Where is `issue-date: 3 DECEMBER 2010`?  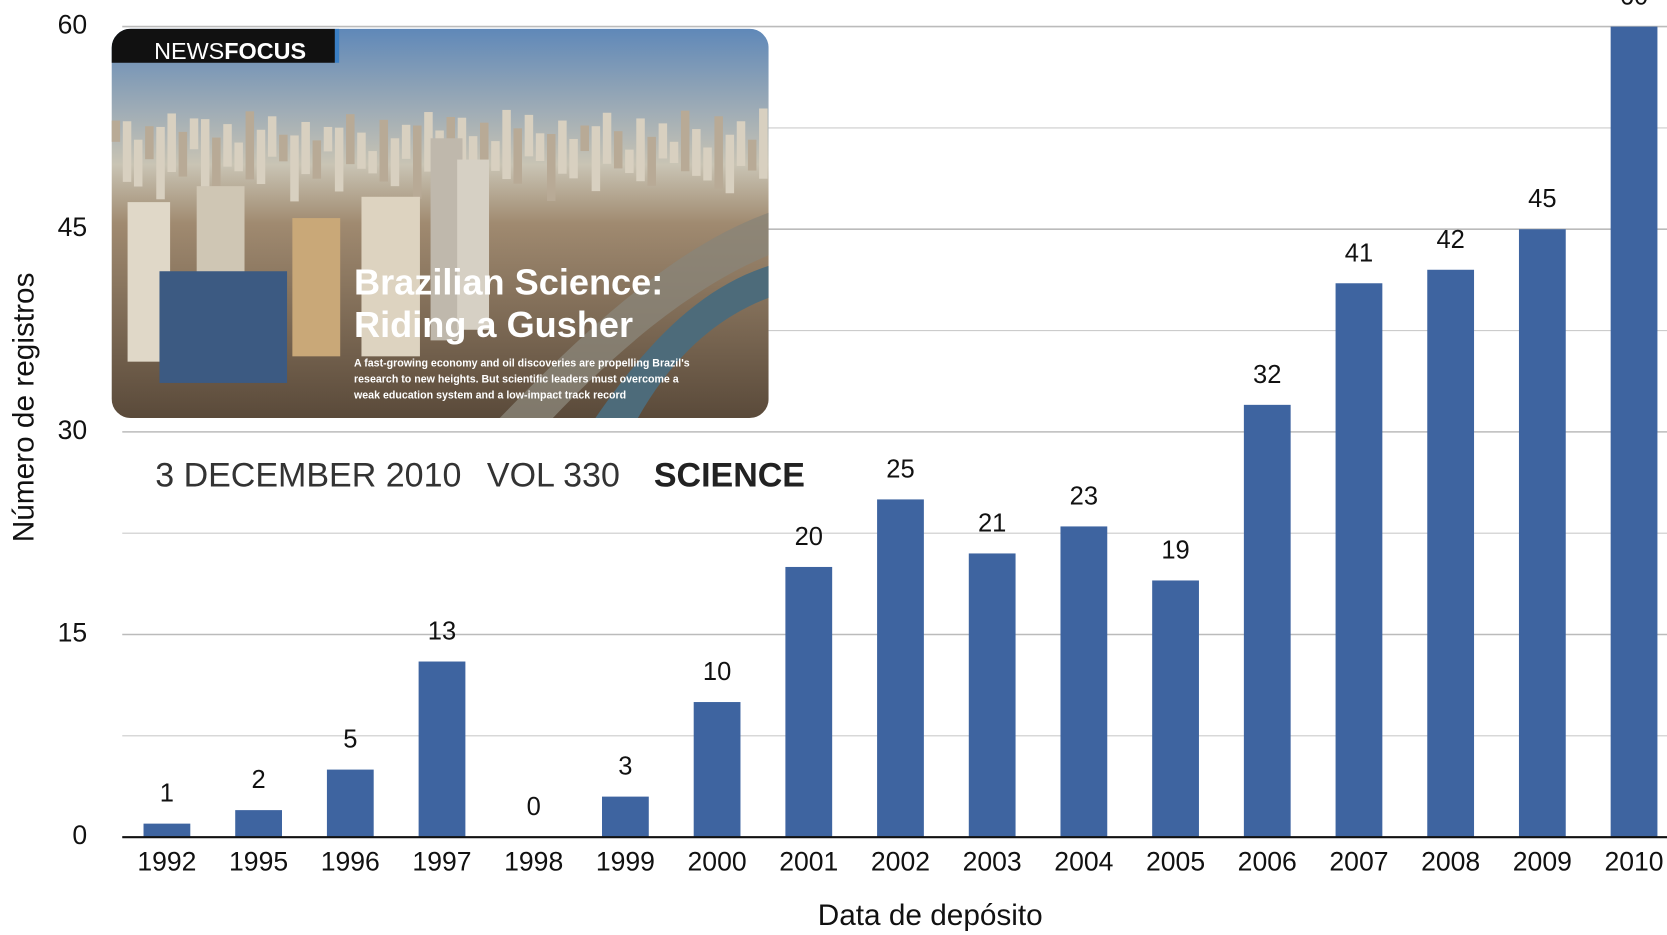
issue-date: 3 DECEMBER 2010 is located at coordinates (308, 476).